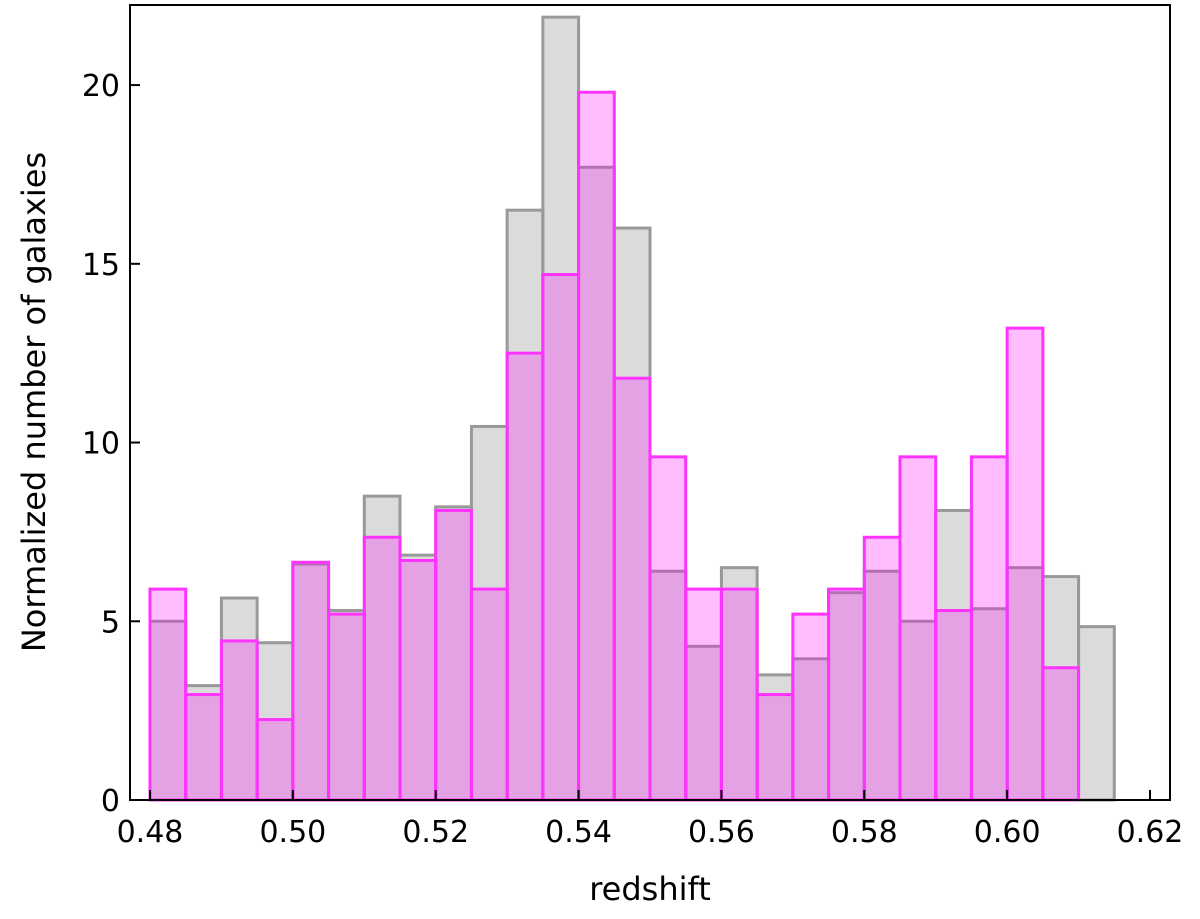 This screenshot has width=1200, height=919. I want to click on x-tick-label: 0.62, so click(1150, 832).